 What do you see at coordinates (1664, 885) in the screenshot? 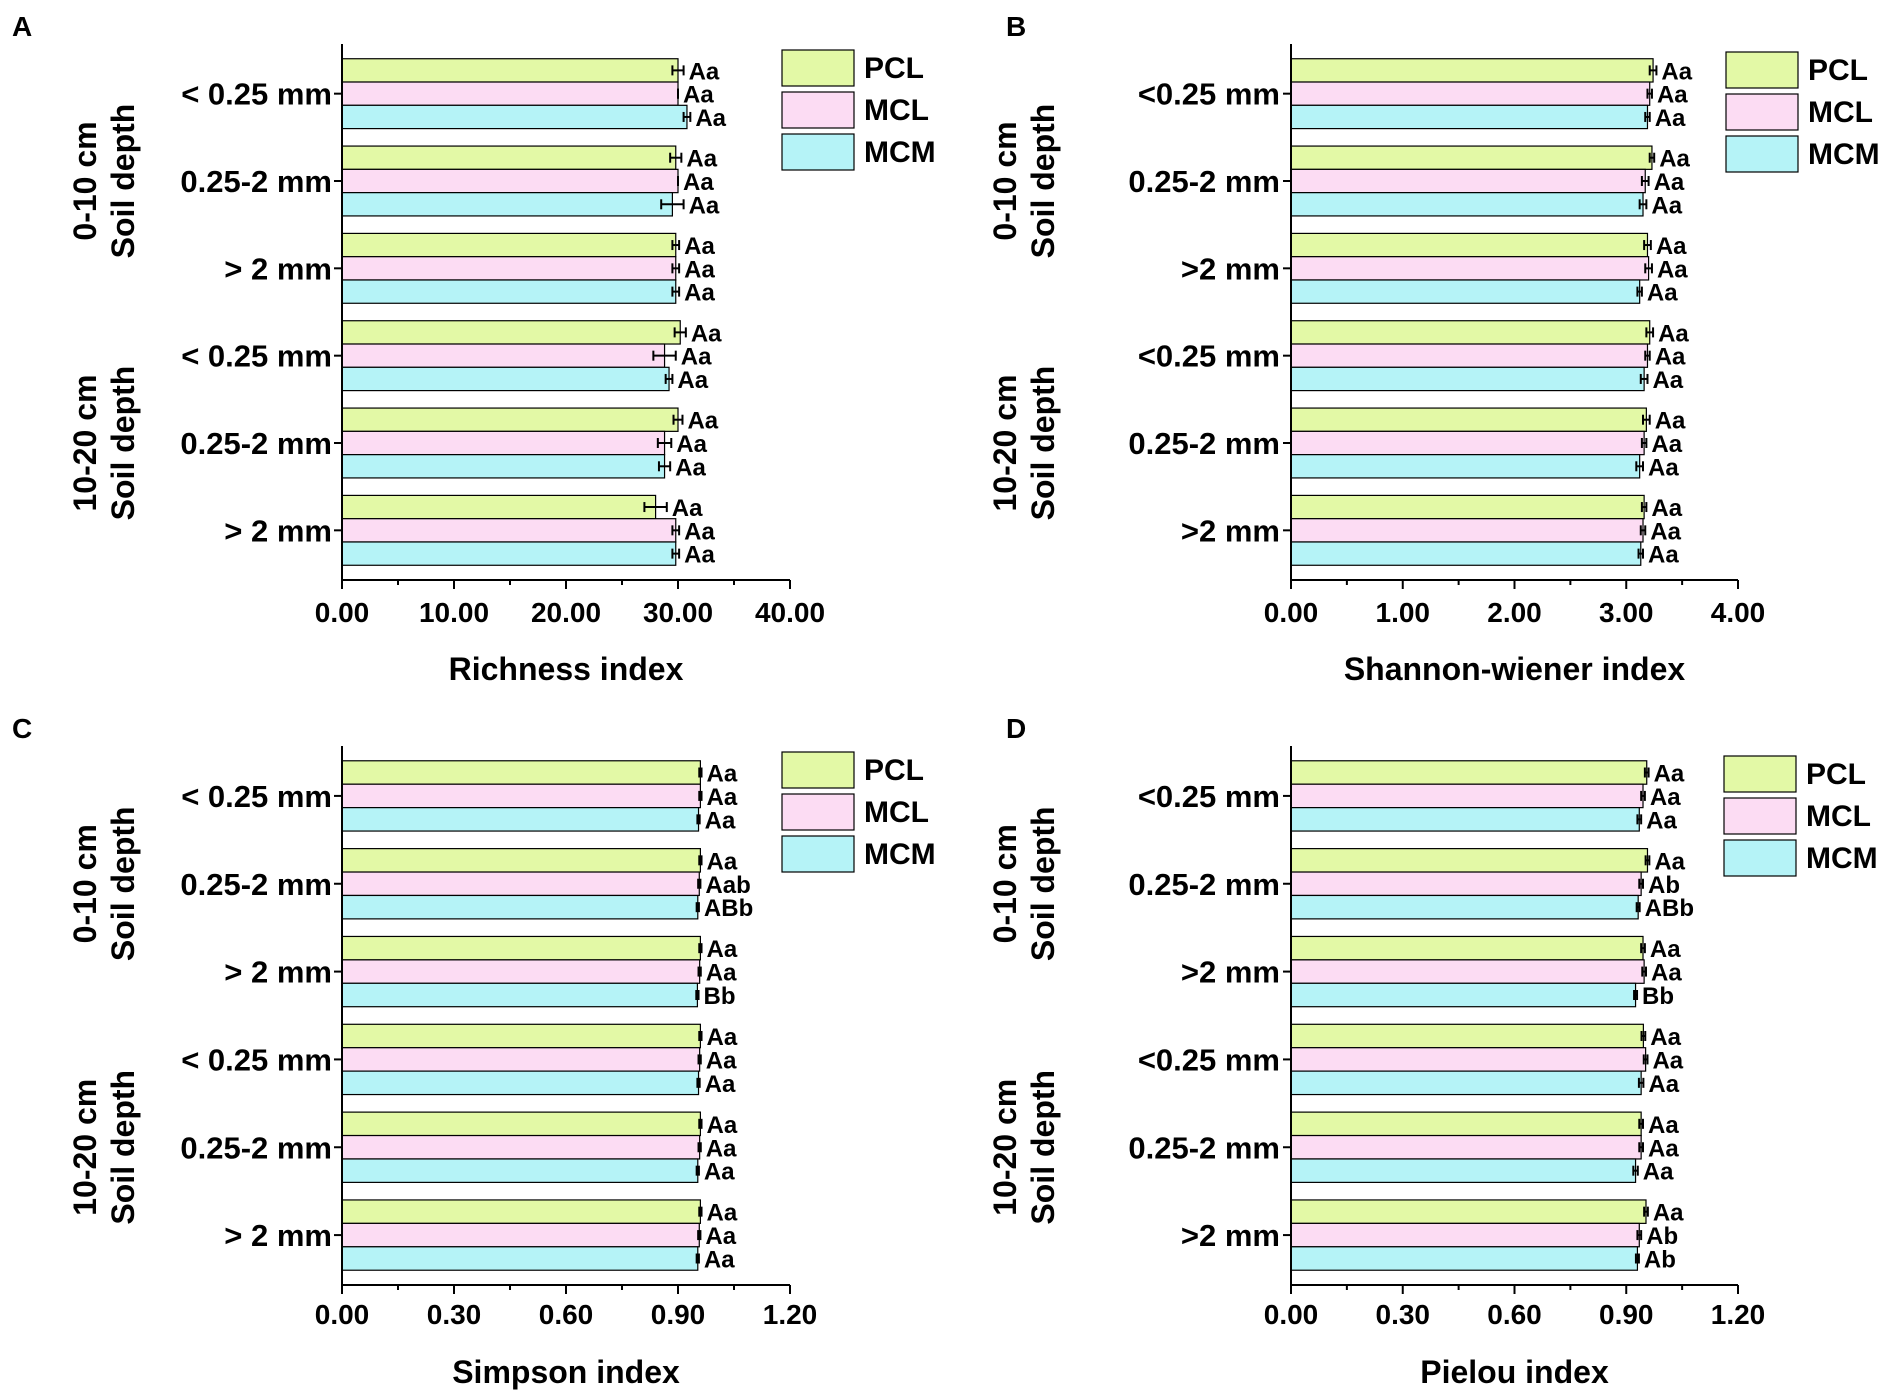
I see `significance-label: Ab` at bounding box center [1664, 885].